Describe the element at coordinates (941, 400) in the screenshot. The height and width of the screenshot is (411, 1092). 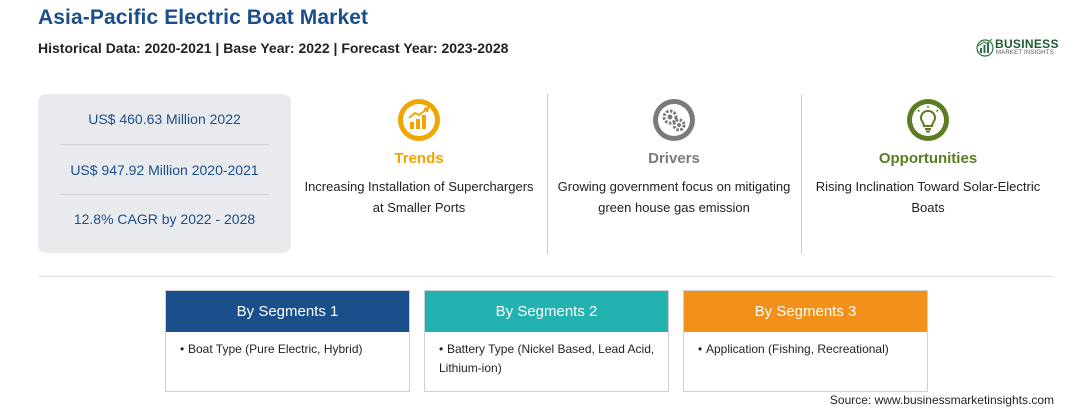
I see `source-note: Source: www.businessmarketinsights.com` at that location.